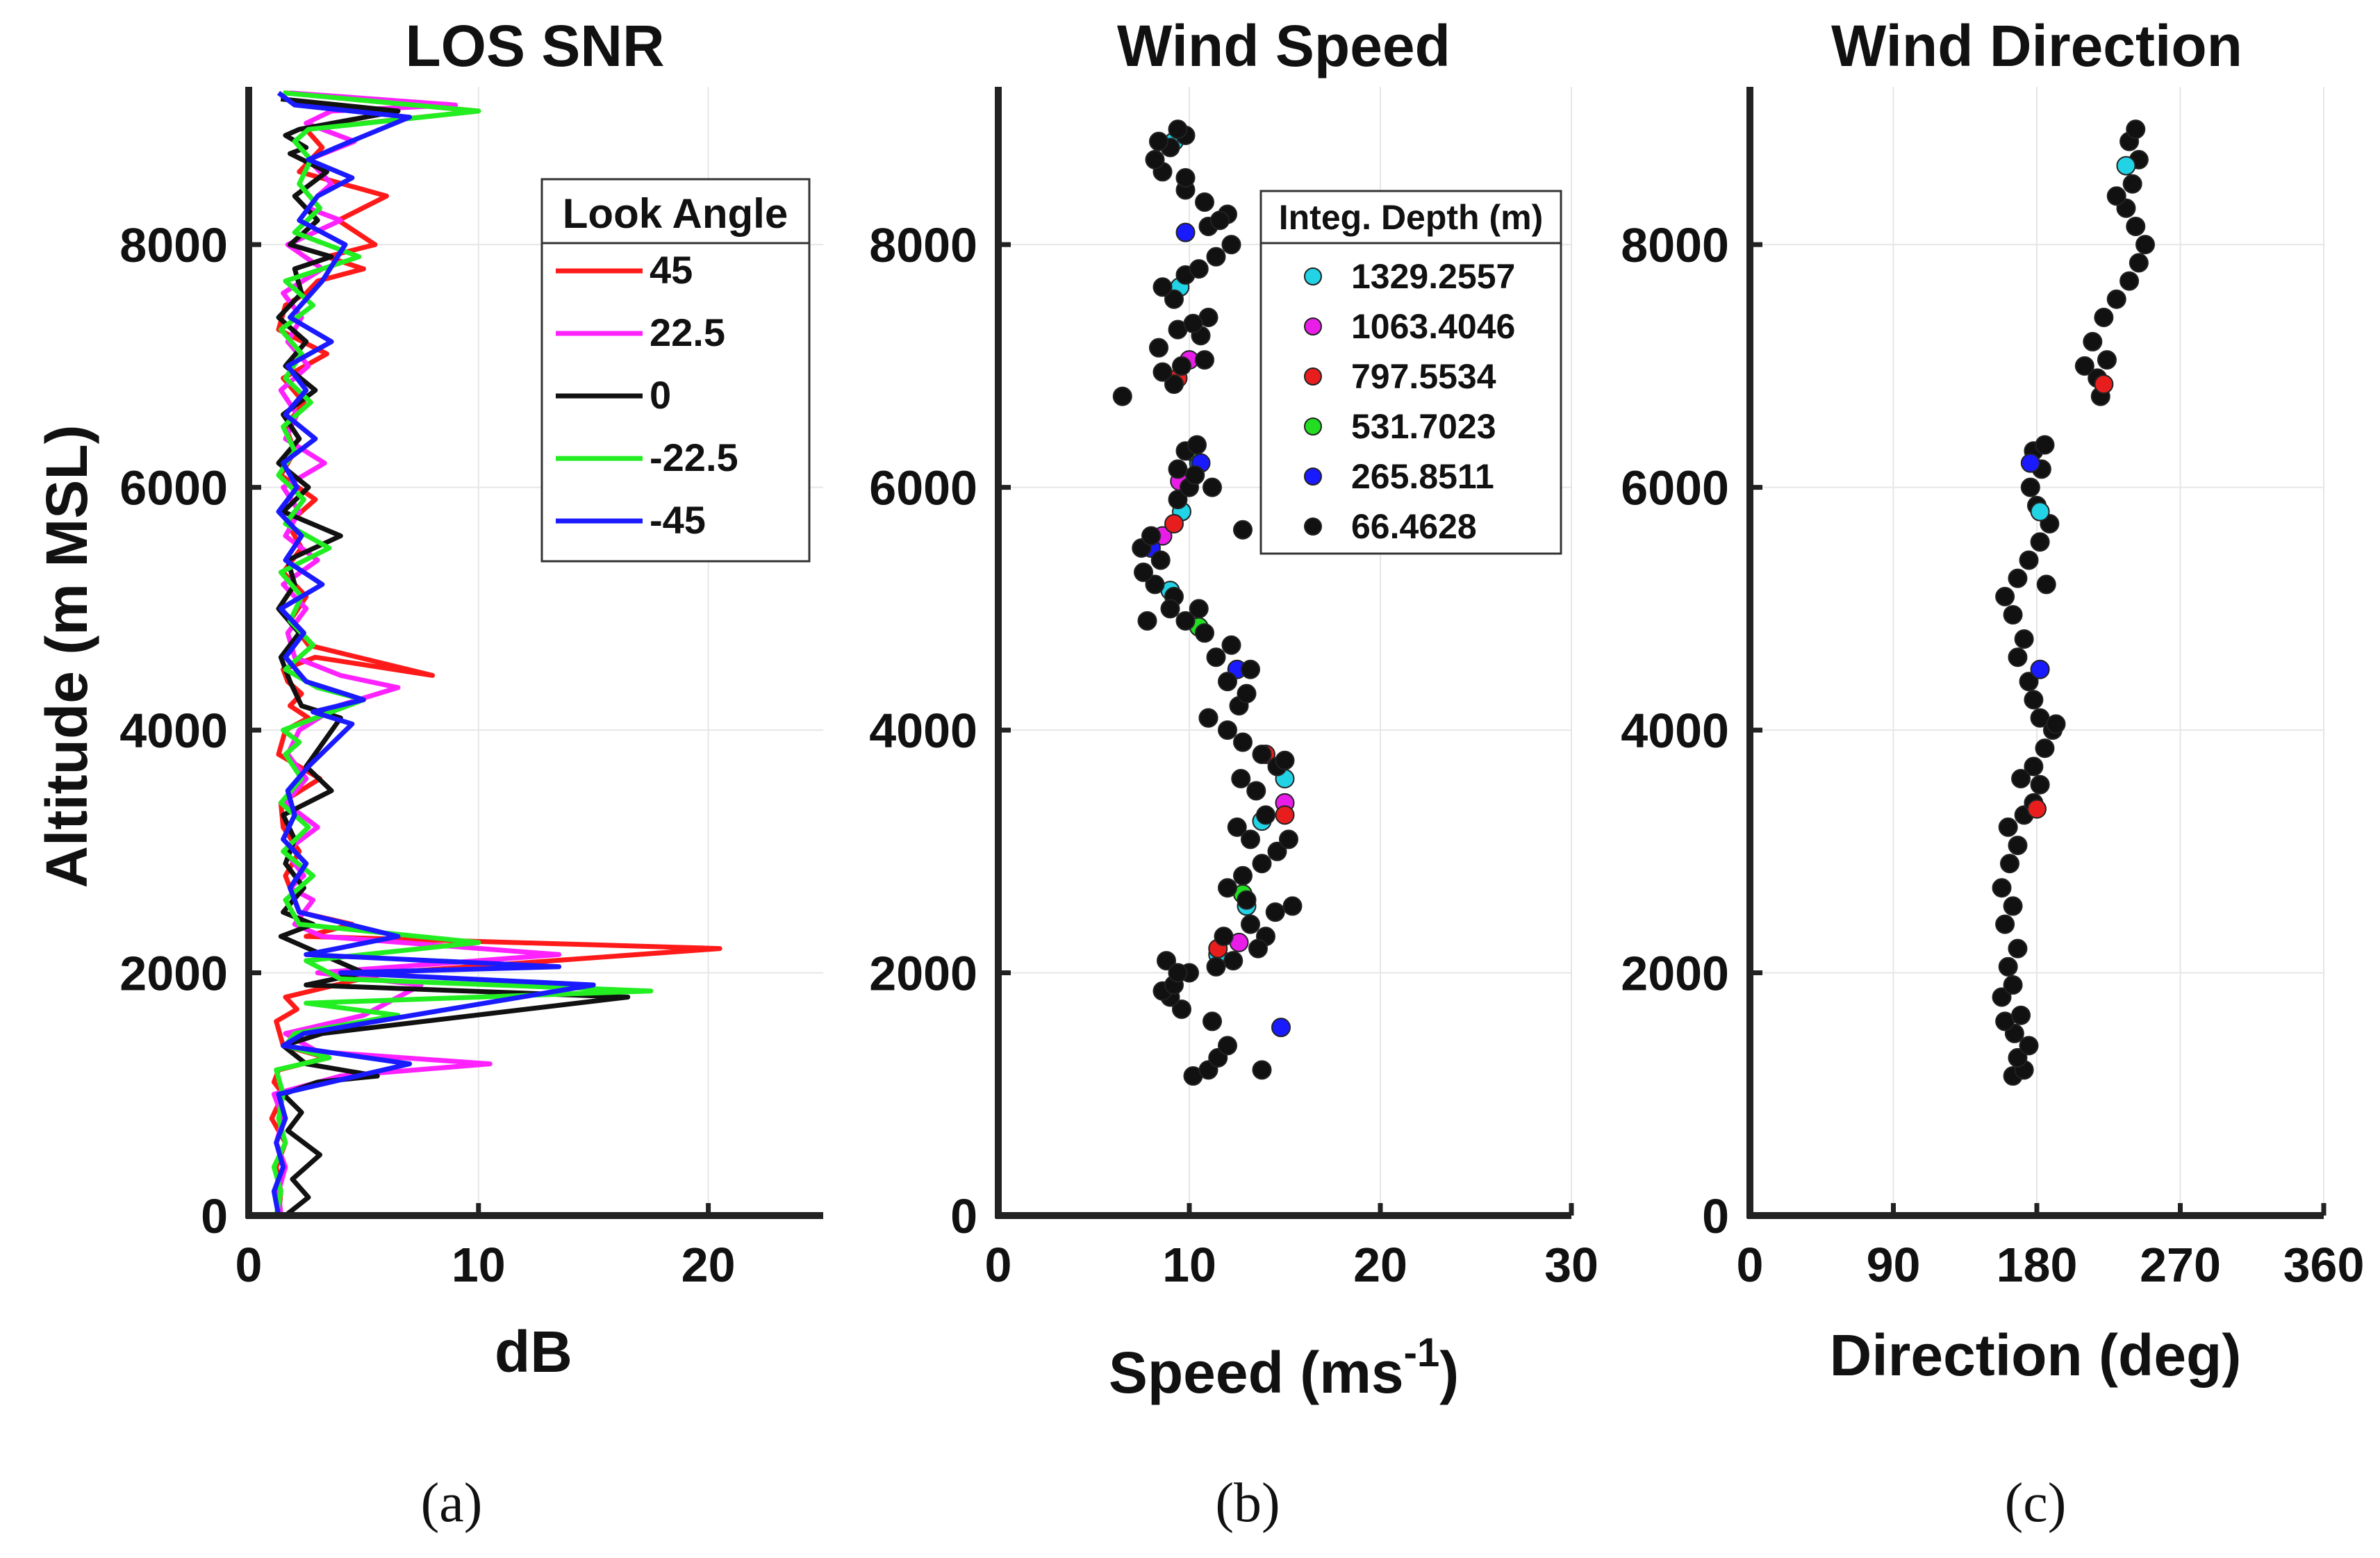 Image resolution: width=2380 pixels, height=1558 pixels. I want to click on panel-b-sublabel: (b), so click(1247, 1503).